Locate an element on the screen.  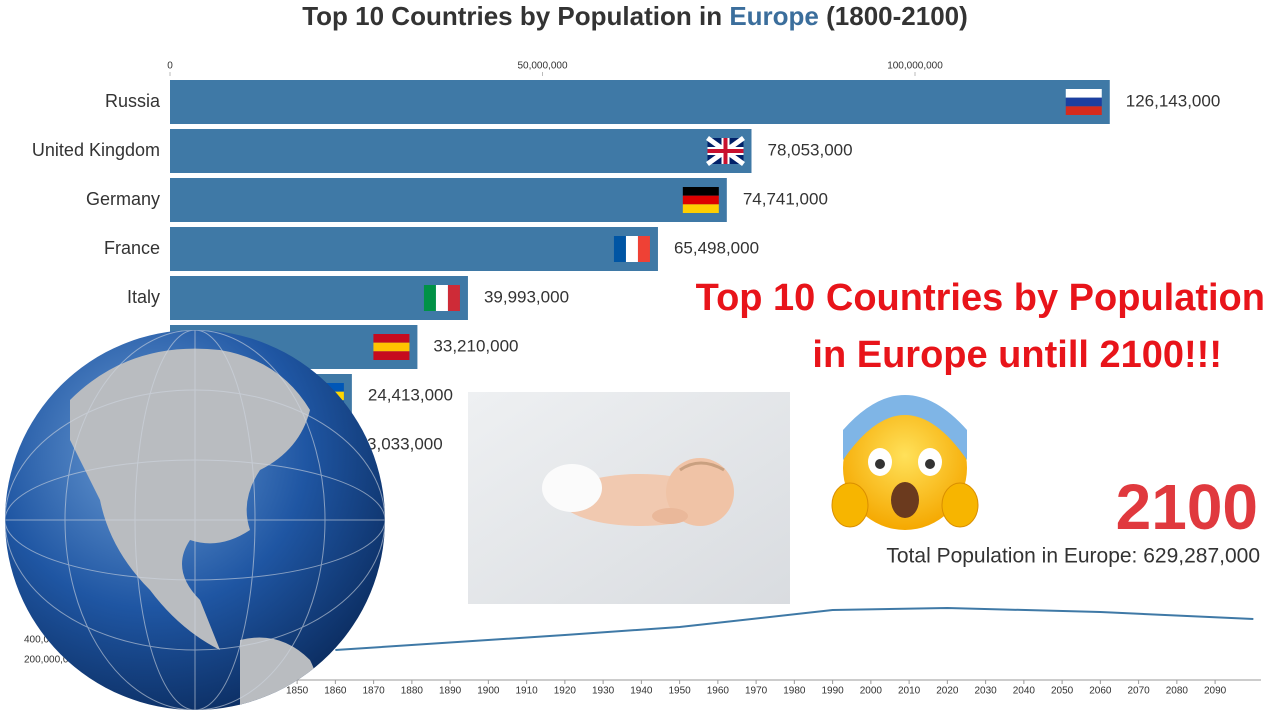
x-tick-label: 1870 is located at coordinates (373, 691).